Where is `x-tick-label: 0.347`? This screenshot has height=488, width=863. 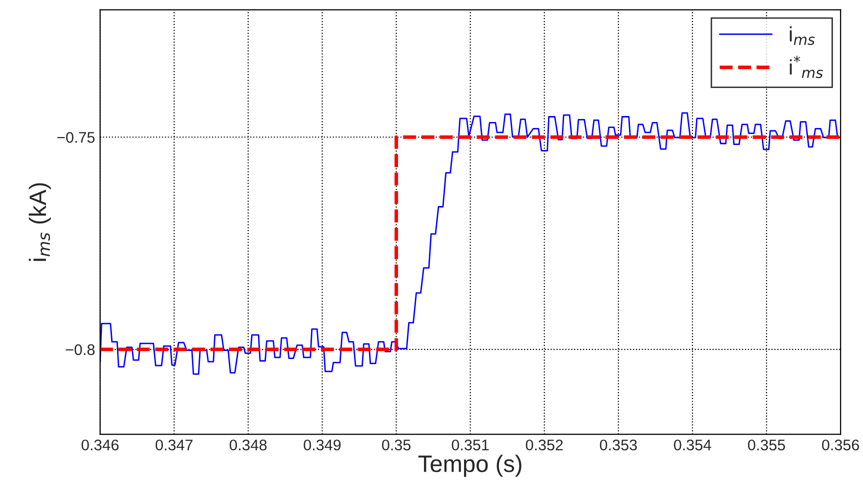
x-tick-label: 0.347 is located at coordinates (174, 445).